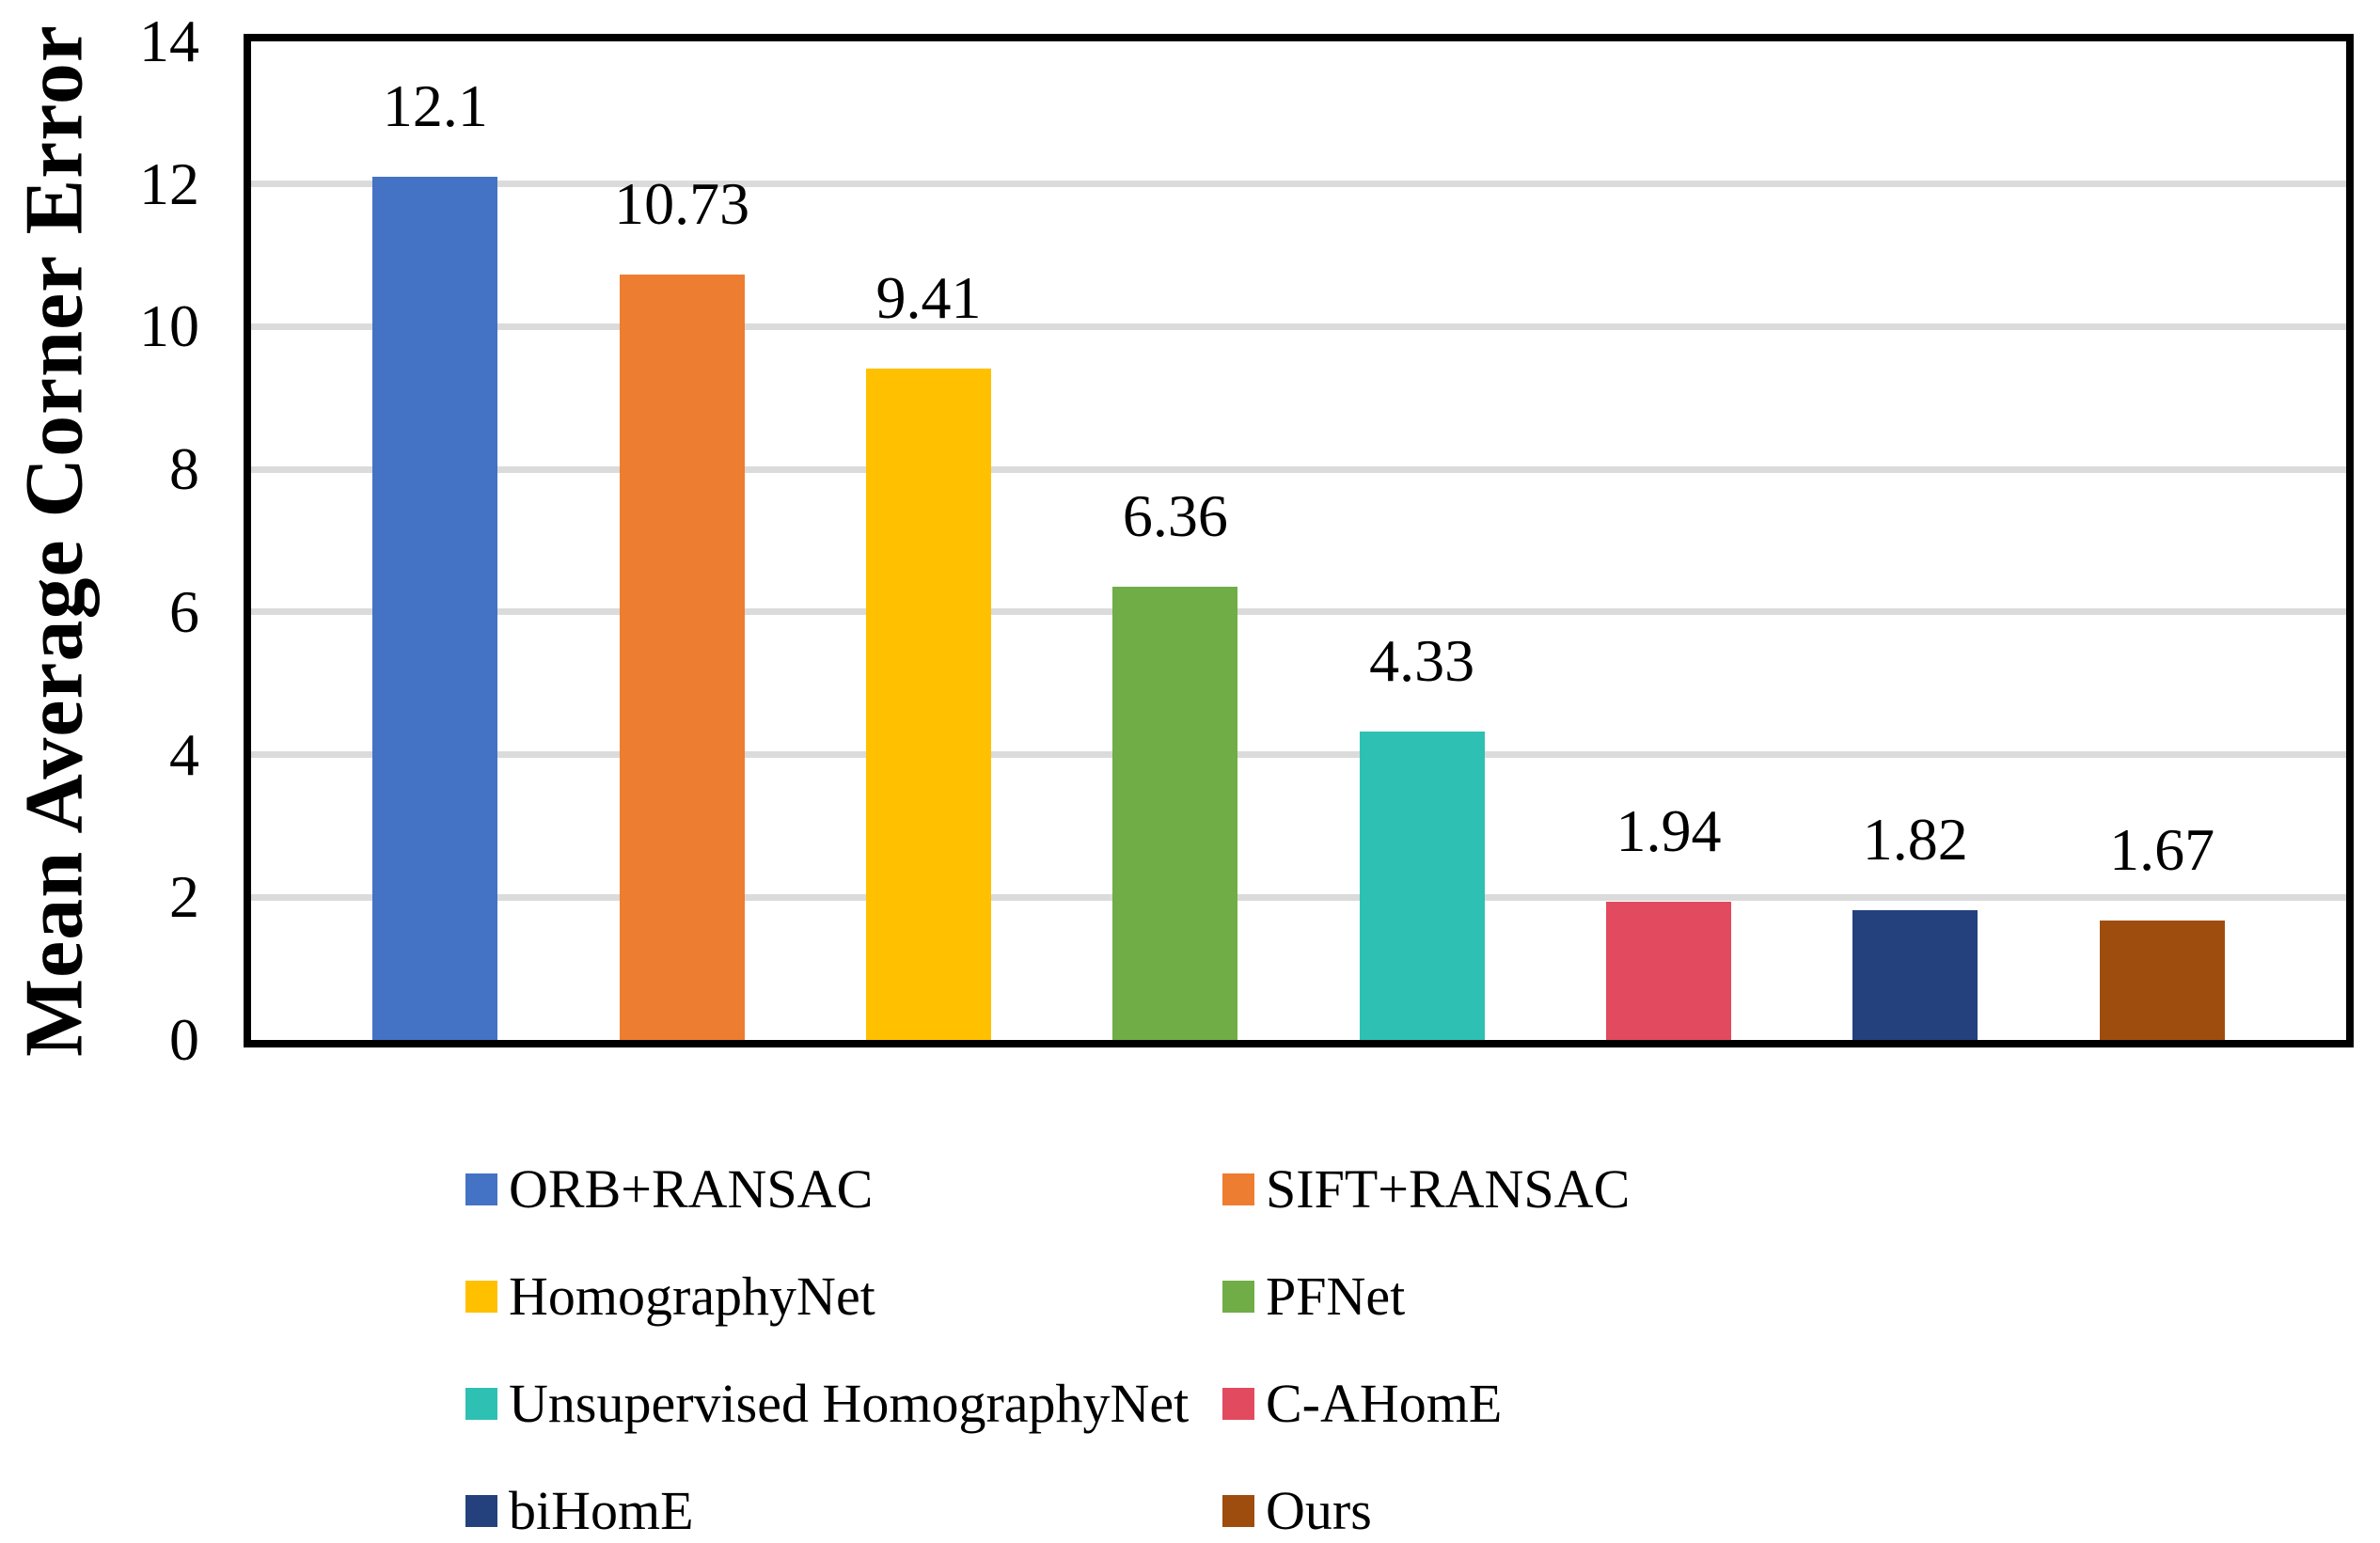 This screenshot has height=1543, width=2380. What do you see at coordinates (1915, 541) in the screenshot?
I see `bar-group-bihome: 1.82` at bounding box center [1915, 541].